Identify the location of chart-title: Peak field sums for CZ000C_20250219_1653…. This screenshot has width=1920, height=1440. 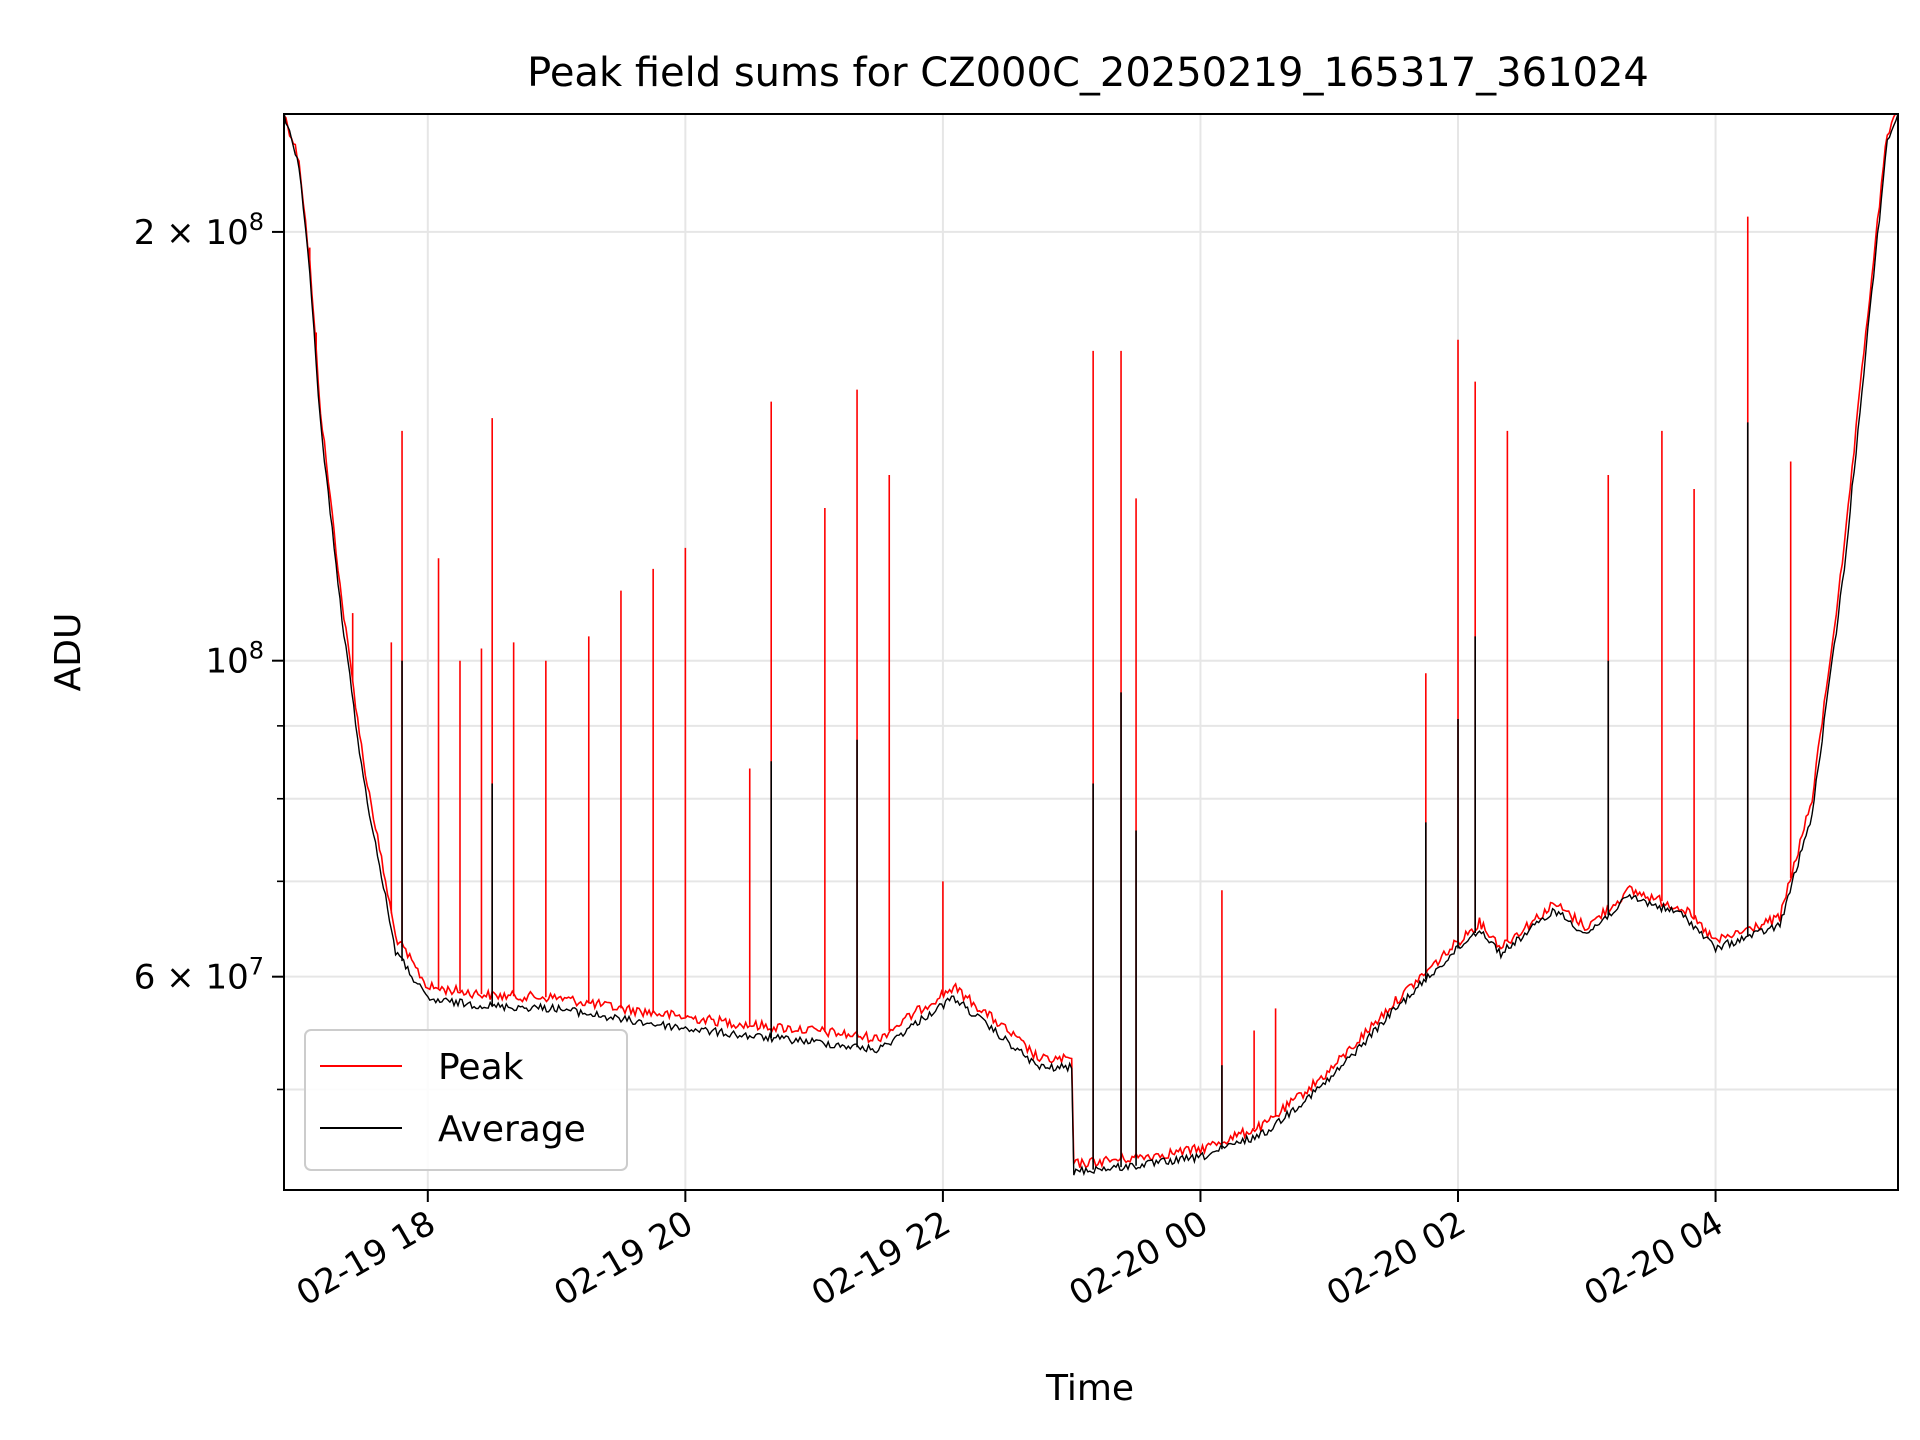
(1088, 73).